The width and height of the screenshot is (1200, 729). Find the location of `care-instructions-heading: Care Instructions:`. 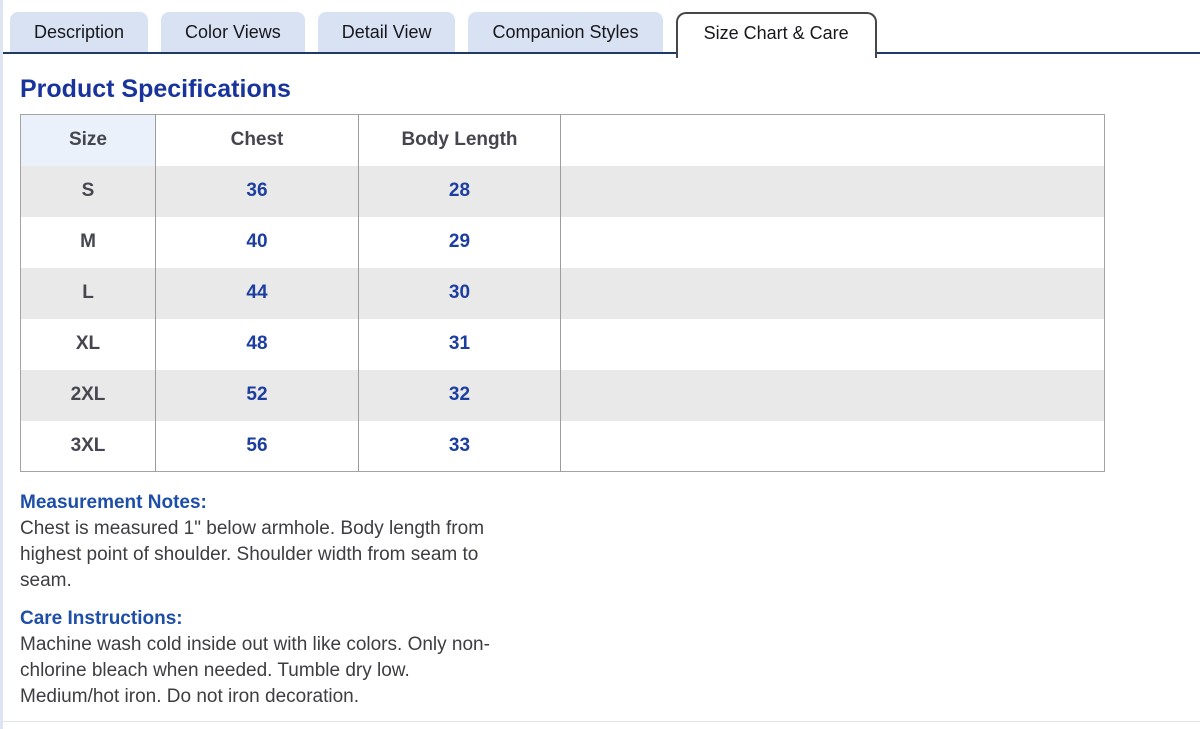

care-instructions-heading: Care Instructions: is located at coordinates (101, 618).